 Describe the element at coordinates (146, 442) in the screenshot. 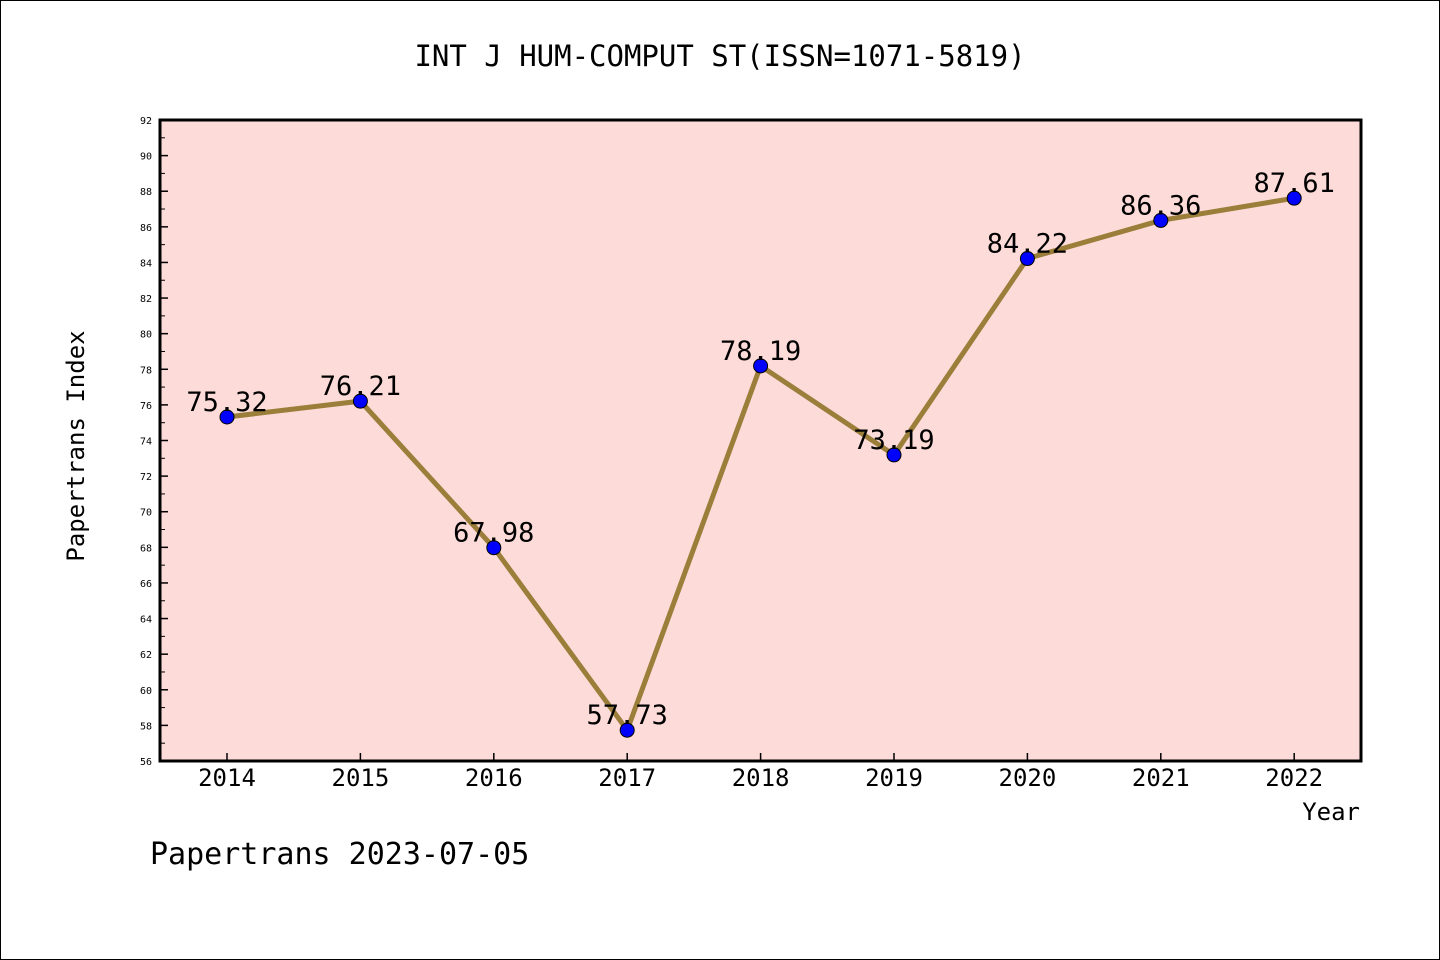

I see `y-tick-label: 74` at that location.